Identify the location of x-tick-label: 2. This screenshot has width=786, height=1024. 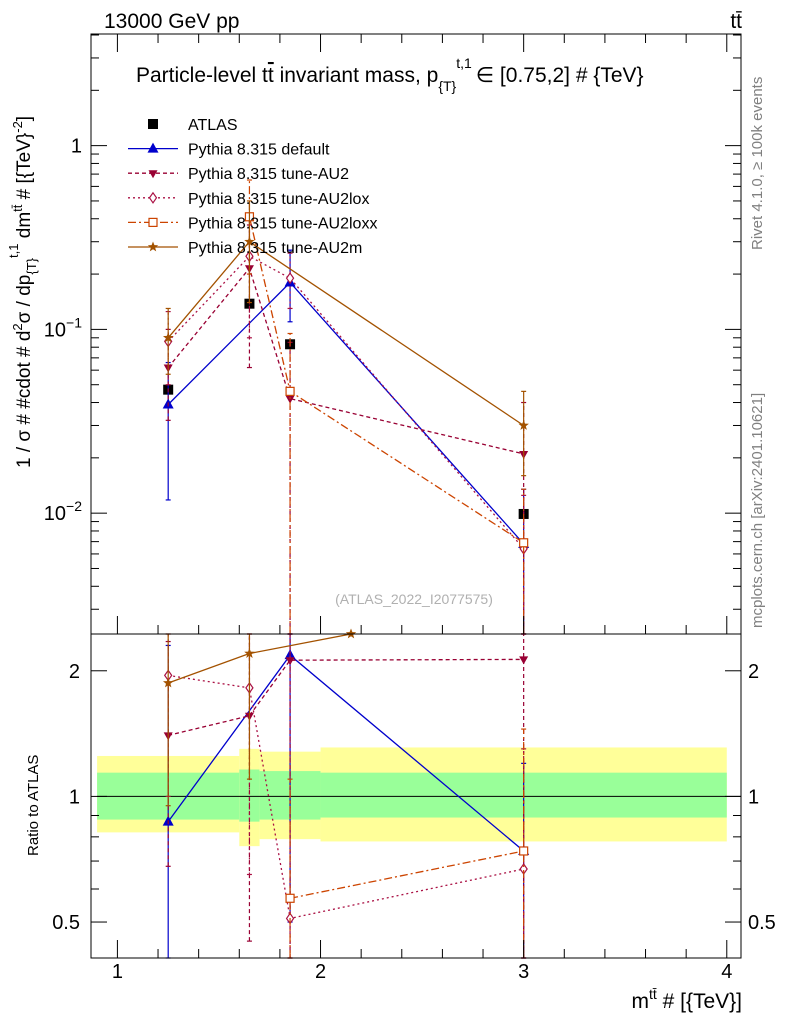
(320, 972).